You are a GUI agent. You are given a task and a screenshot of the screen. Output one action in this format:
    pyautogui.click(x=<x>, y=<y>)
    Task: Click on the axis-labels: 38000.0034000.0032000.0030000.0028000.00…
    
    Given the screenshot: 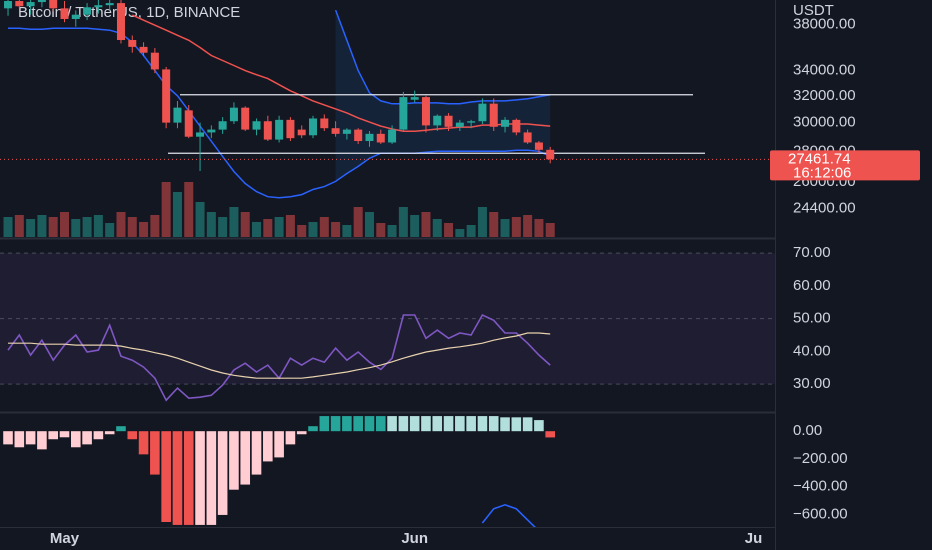 What is the action you would take?
    pyautogui.click(x=845, y=268)
    